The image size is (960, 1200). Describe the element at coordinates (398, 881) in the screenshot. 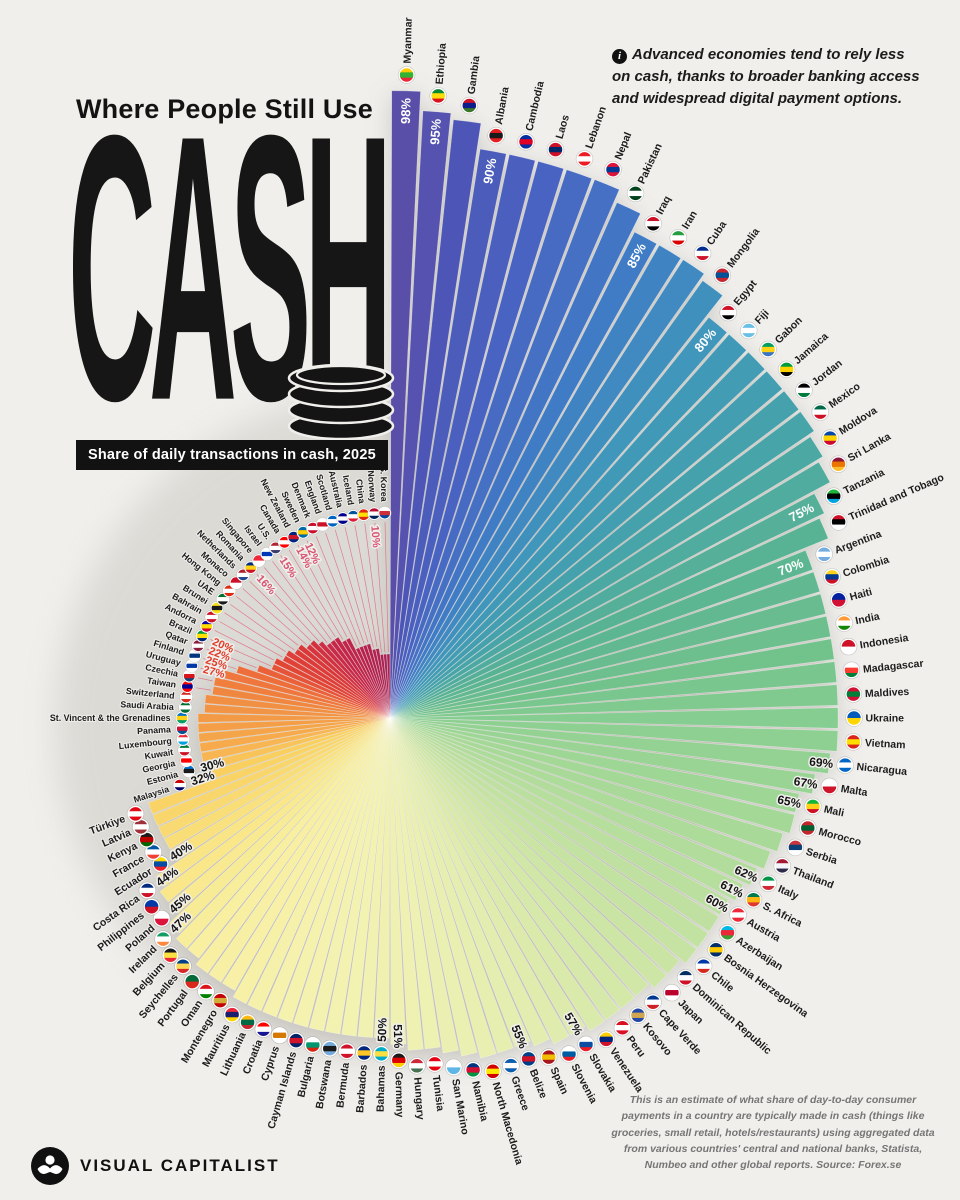

I see `wedge-Germany` at that location.